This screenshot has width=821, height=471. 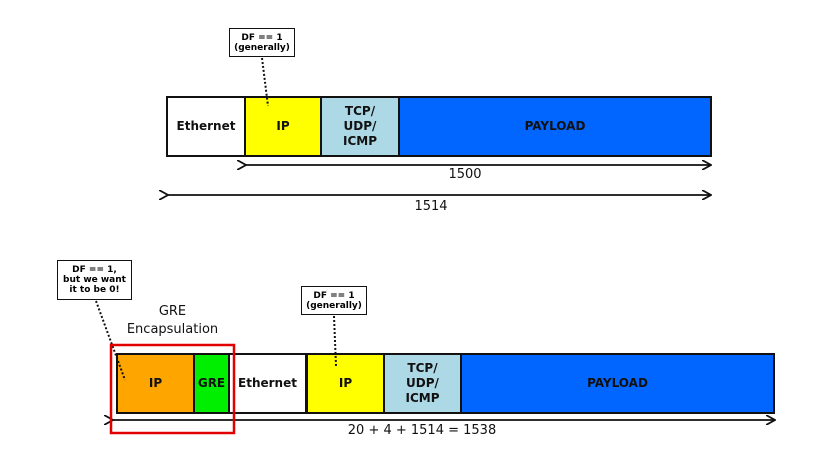 I want to click on bottom-ethernet-label: Ethernet, so click(x=267, y=383).